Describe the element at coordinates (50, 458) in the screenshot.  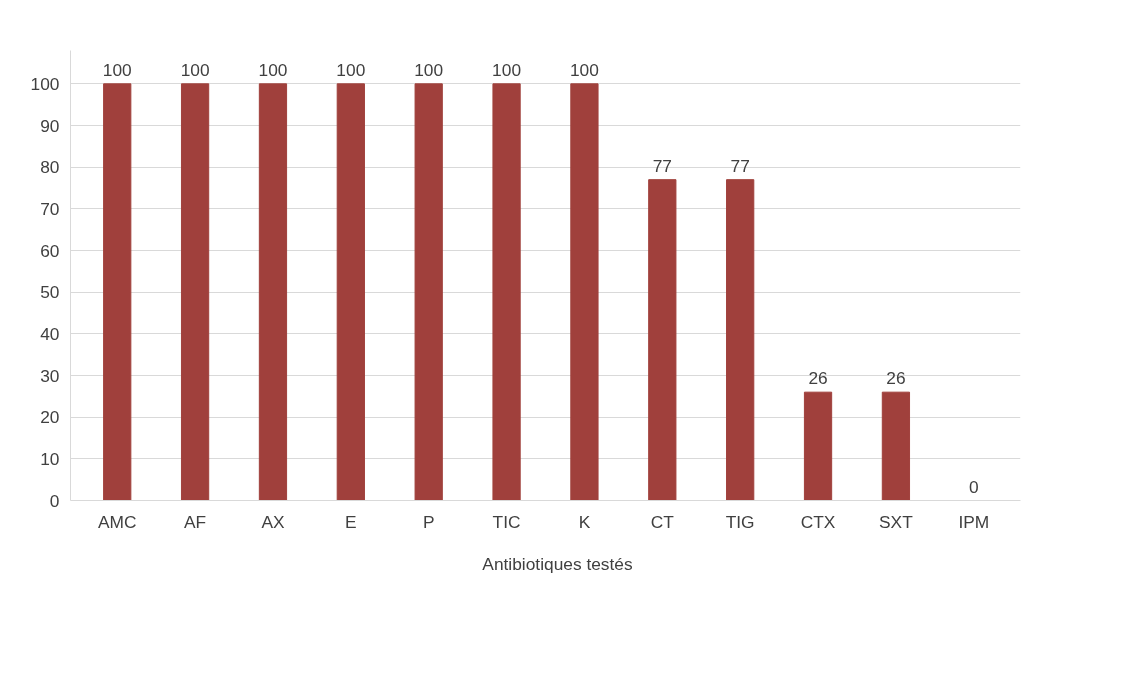
I see `y-tick-label: 10` at that location.